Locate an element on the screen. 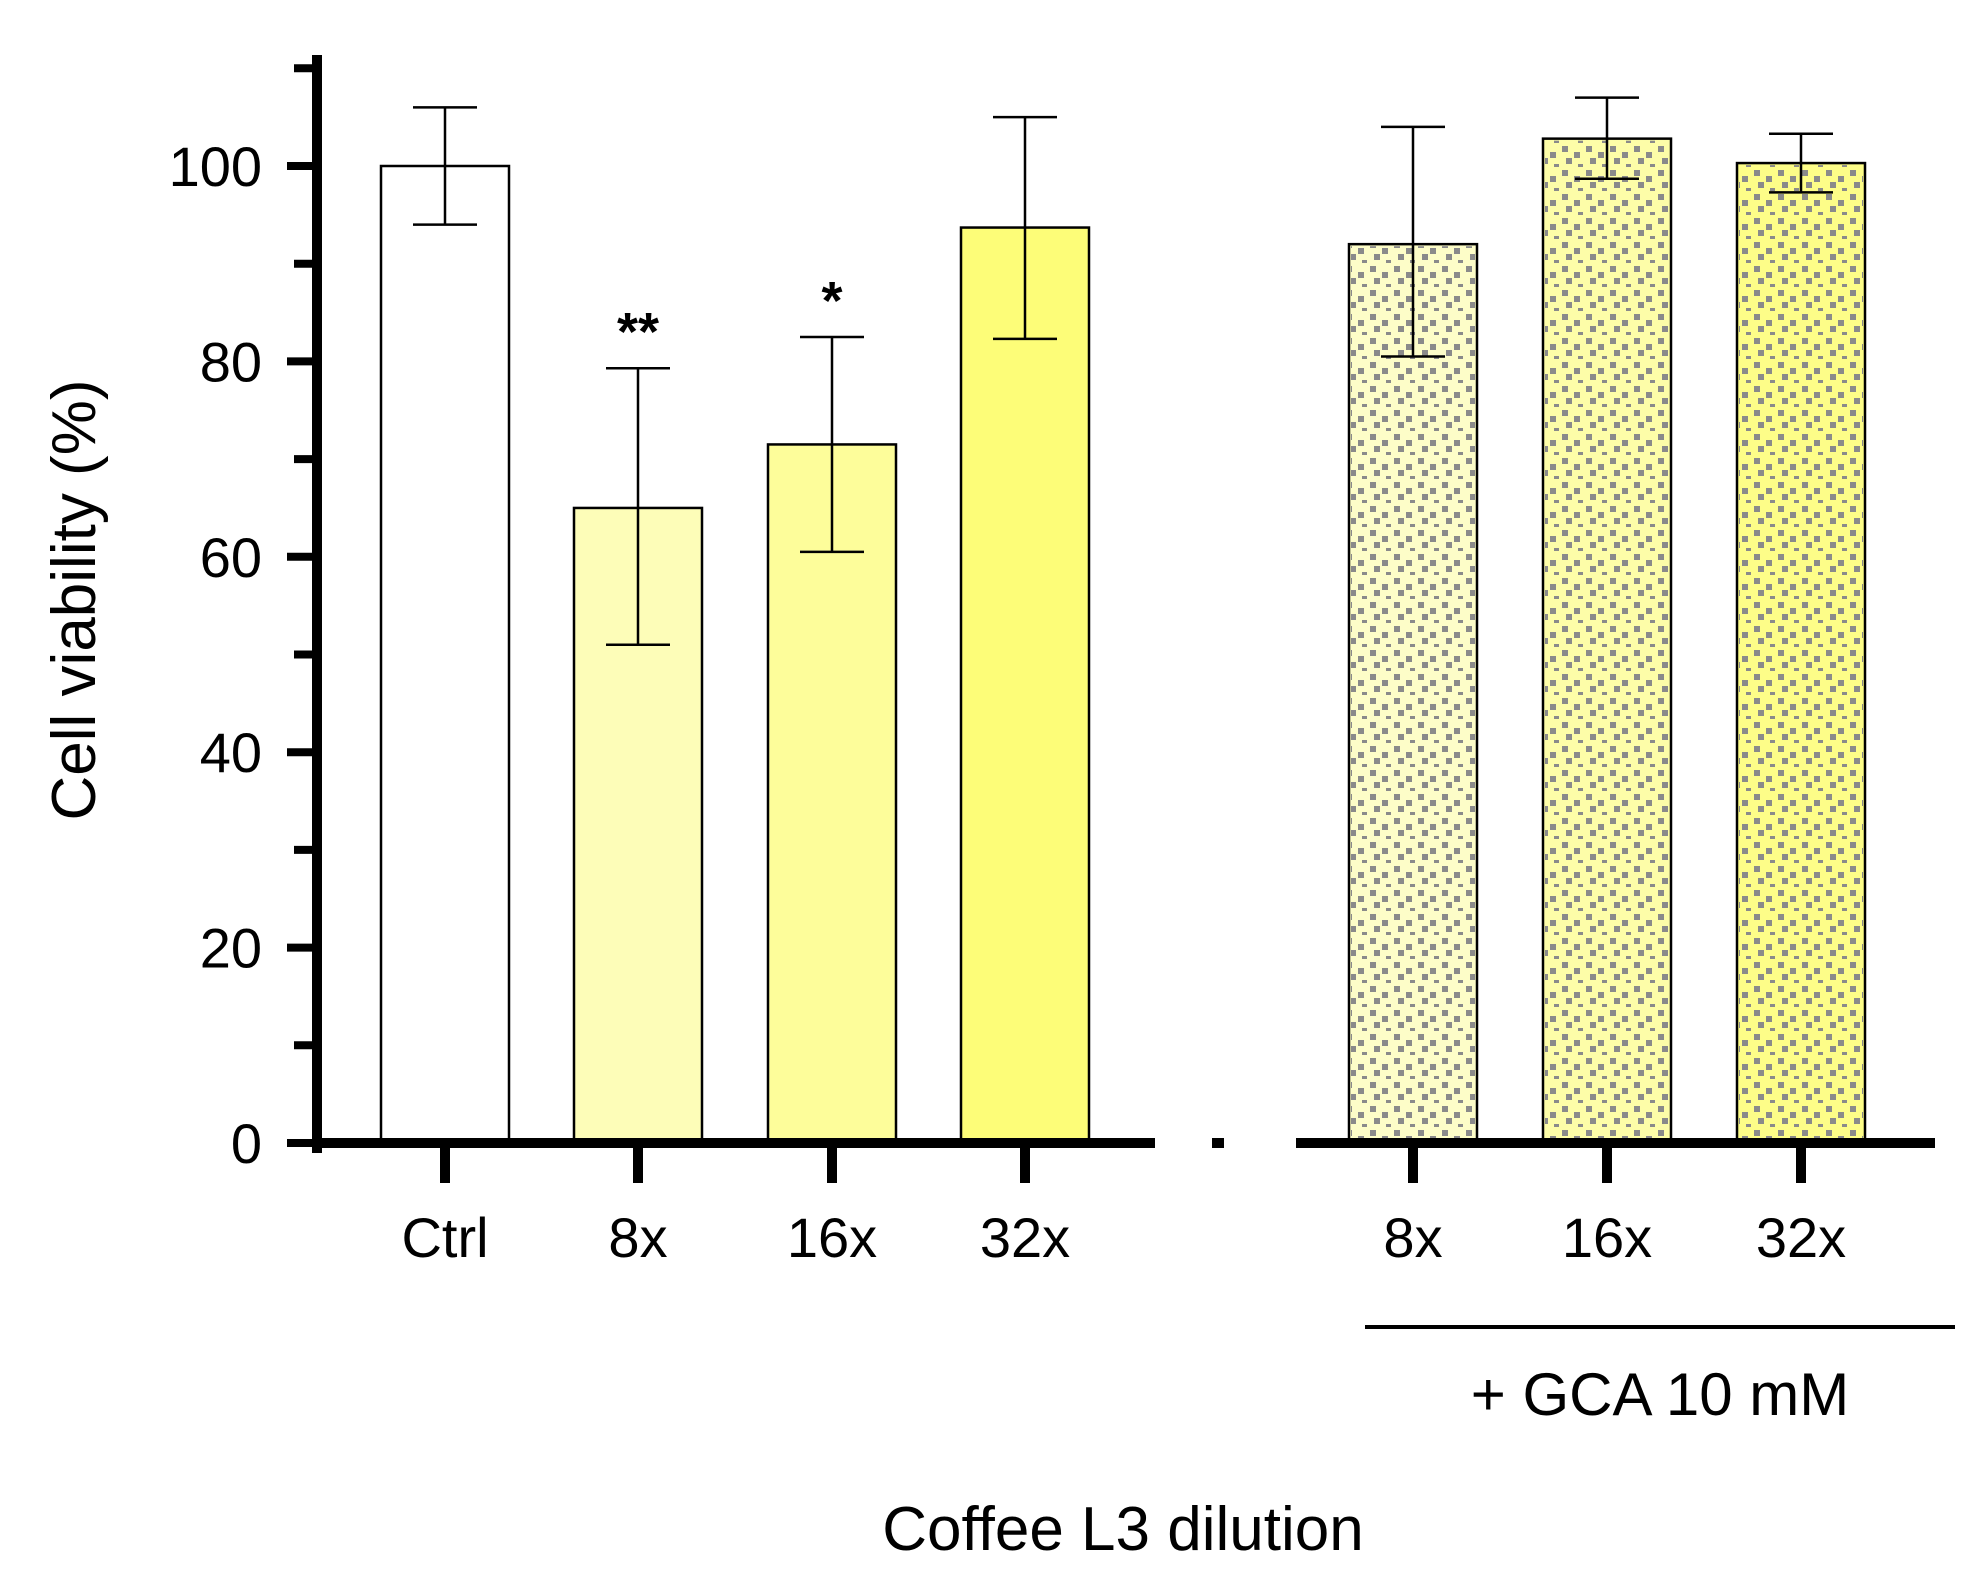  error-bar-ctrl is located at coordinates (445, 166).